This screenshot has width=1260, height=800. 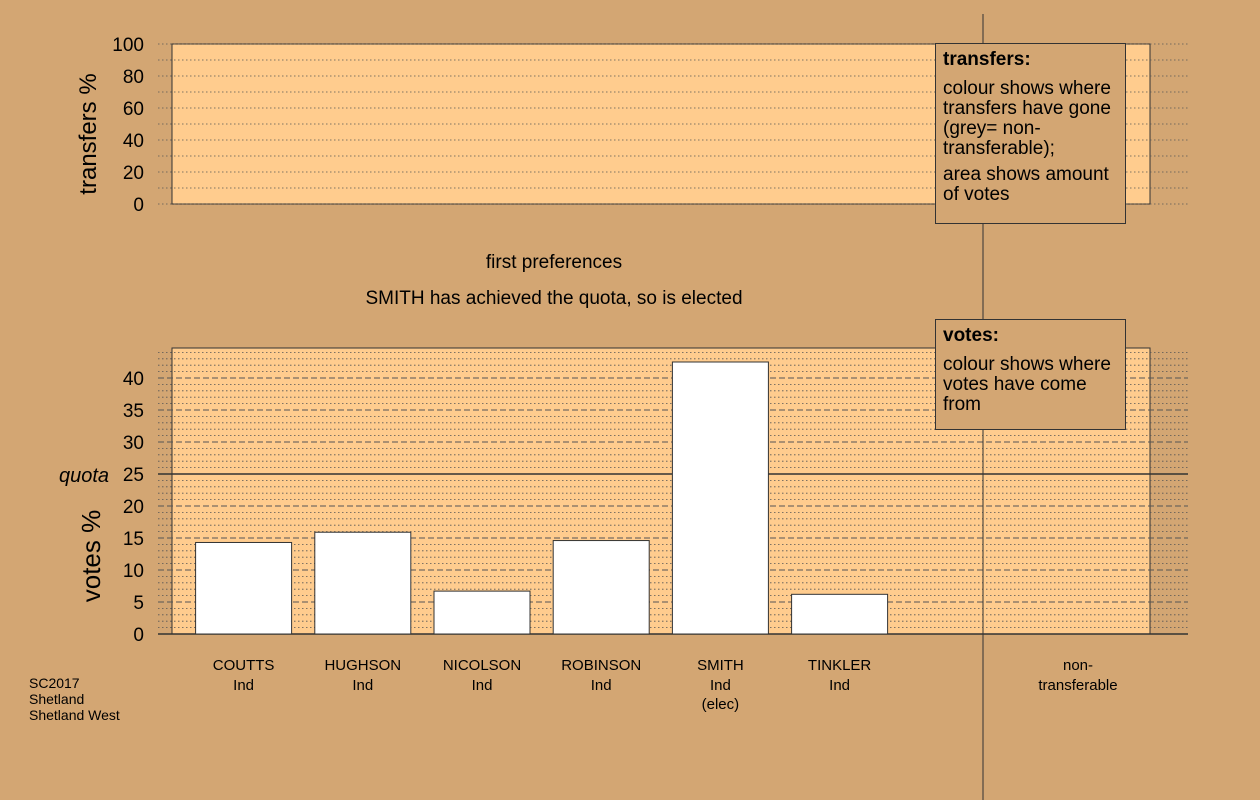 I want to click on candidate-status: (elec), so click(x=721, y=704).